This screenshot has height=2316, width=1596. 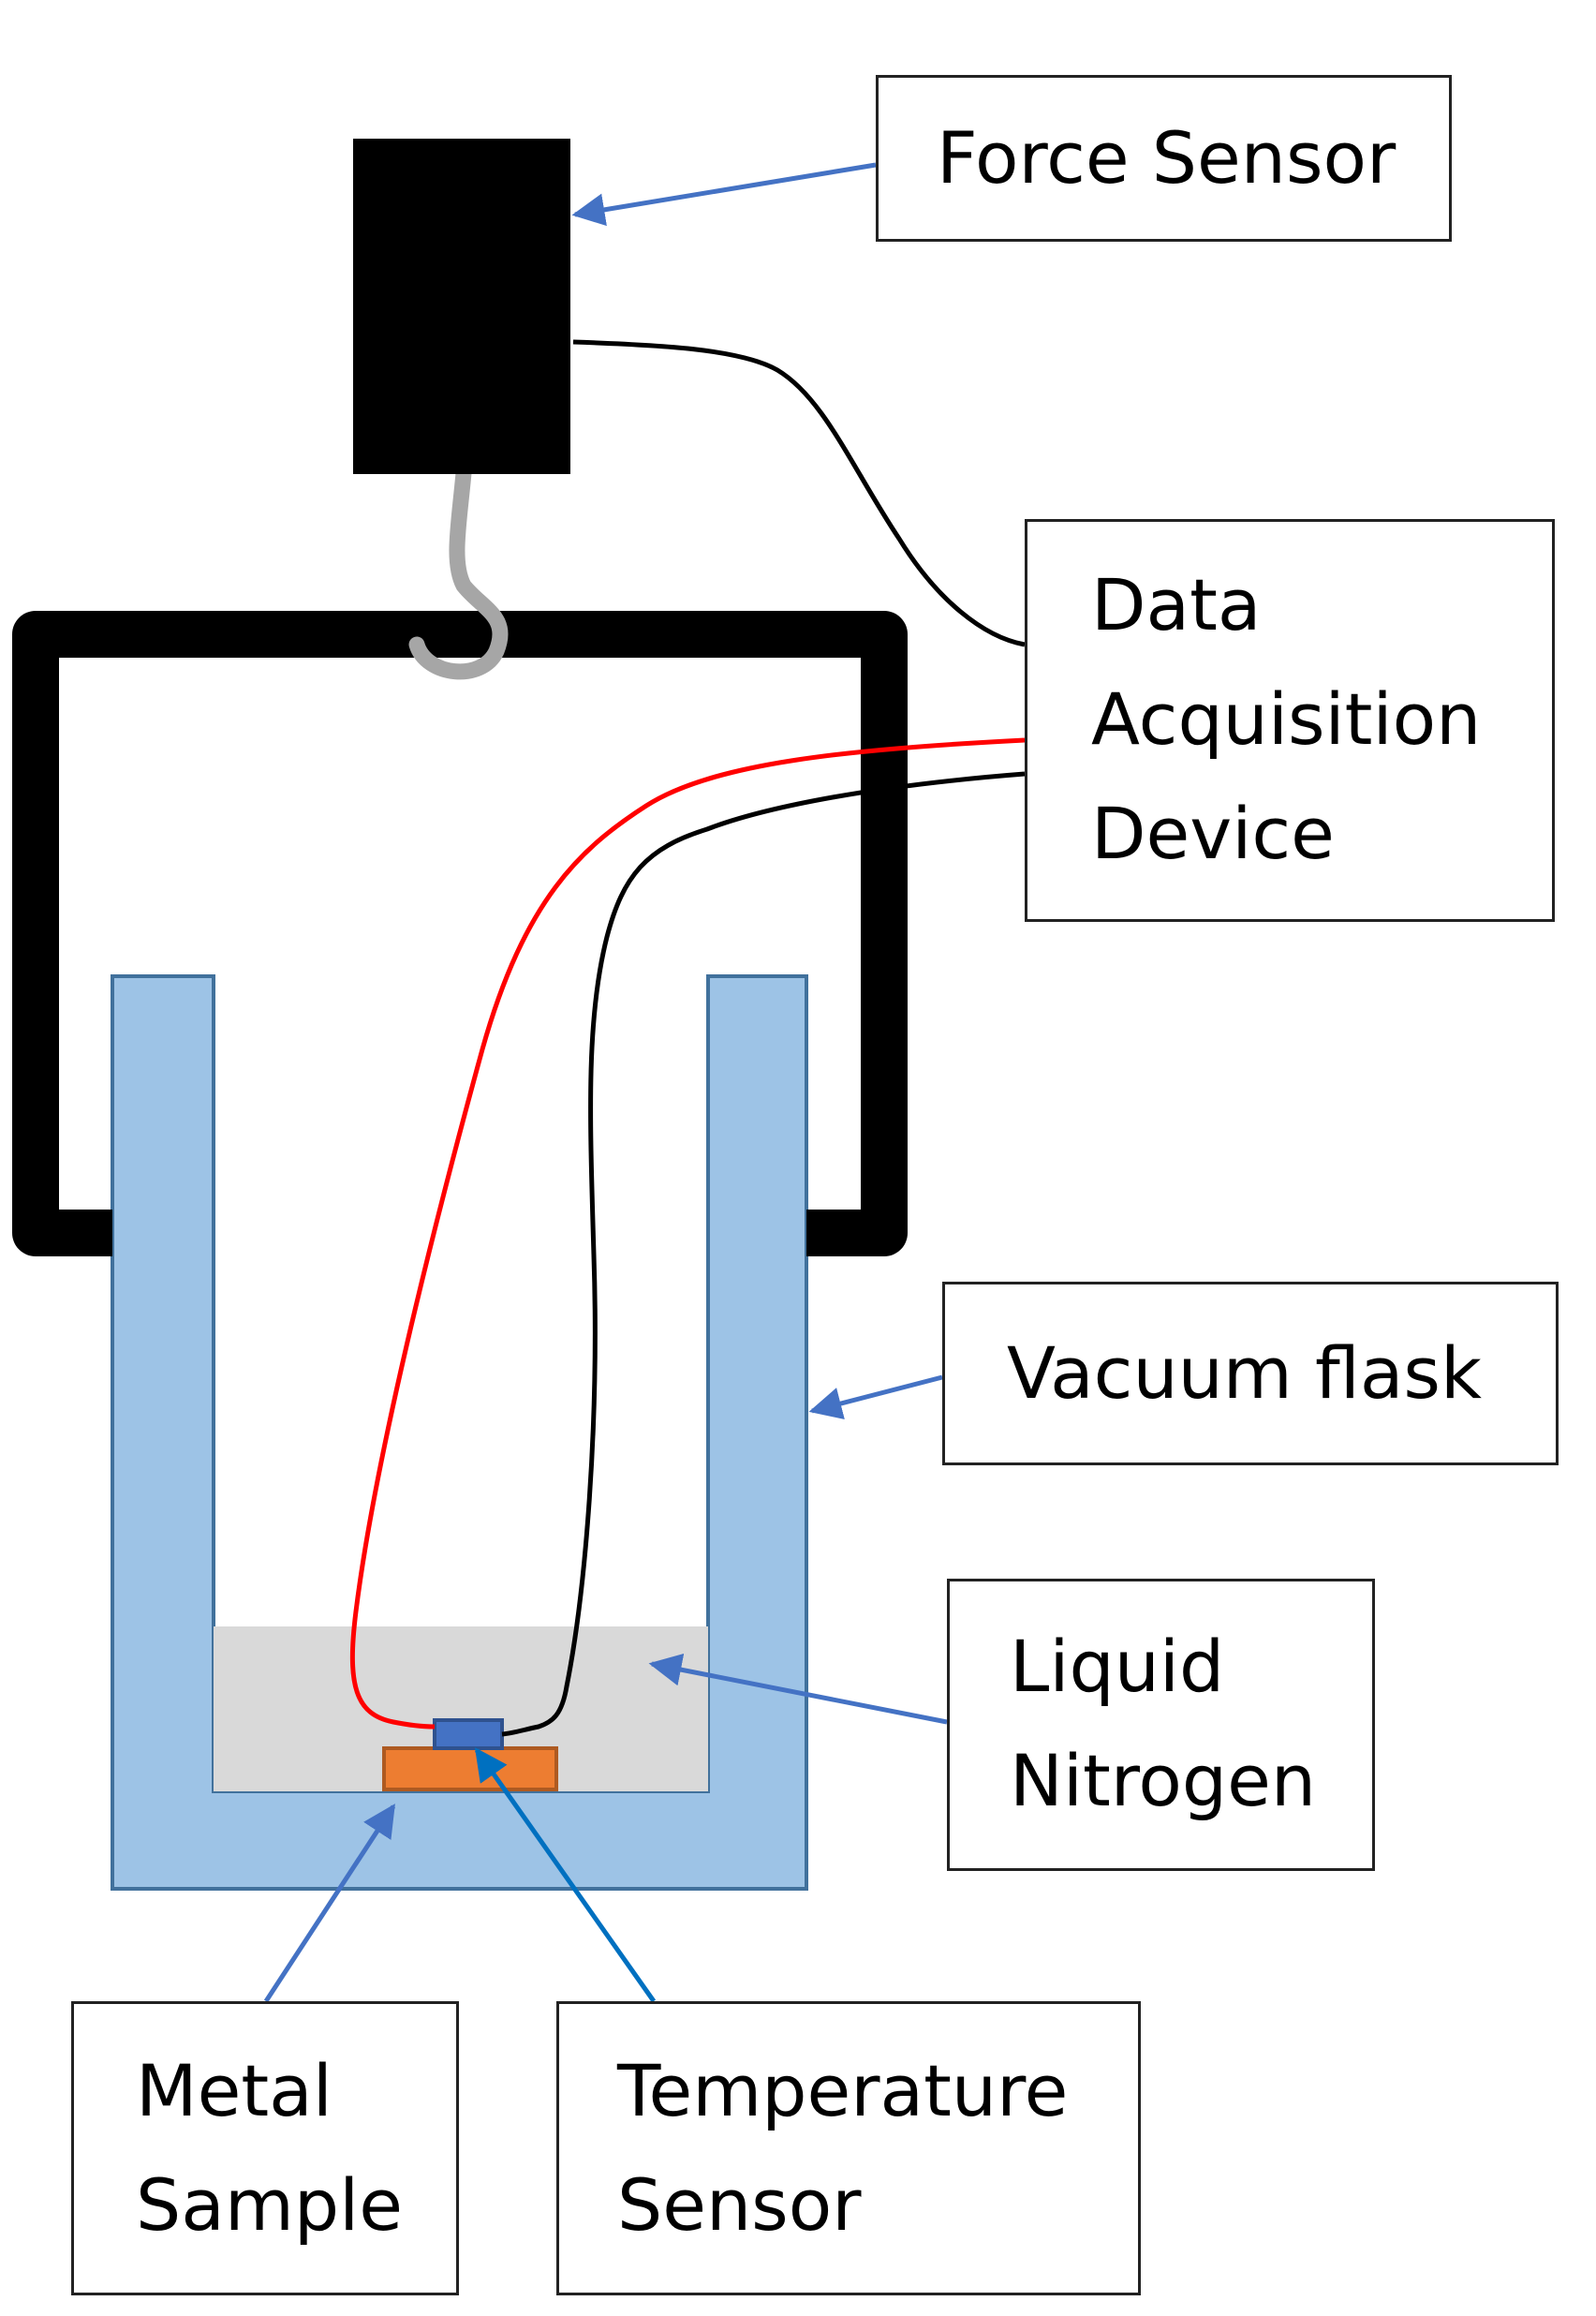 What do you see at coordinates (1245, 1373) in the screenshot?
I see `vacuum-flask-label: Vacuum flask` at bounding box center [1245, 1373].